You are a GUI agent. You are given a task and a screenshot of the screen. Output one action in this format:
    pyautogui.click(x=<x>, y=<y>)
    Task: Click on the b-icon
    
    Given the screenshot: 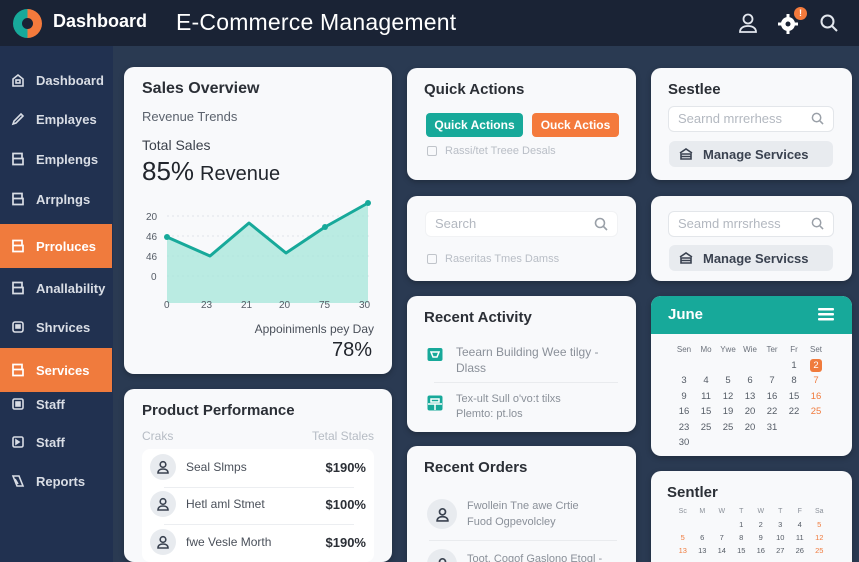 What is the action you would take?
    pyautogui.click(x=18, y=288)
    